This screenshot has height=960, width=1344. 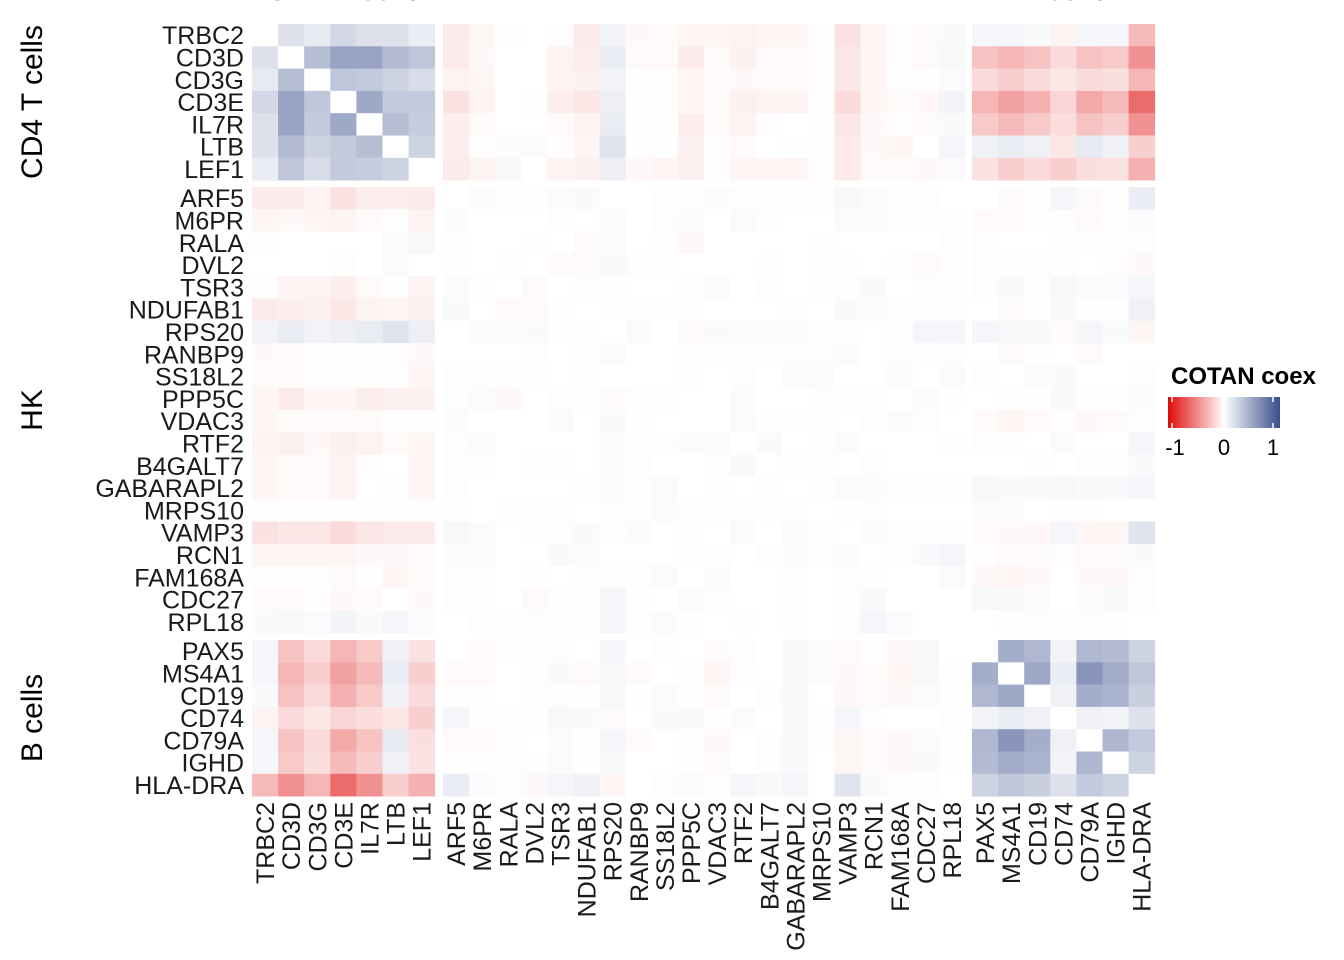 What do you see at coordinates (614, 841) in the screenshot?
I see `column-label: RPS20` at bounding box center [614, 841].